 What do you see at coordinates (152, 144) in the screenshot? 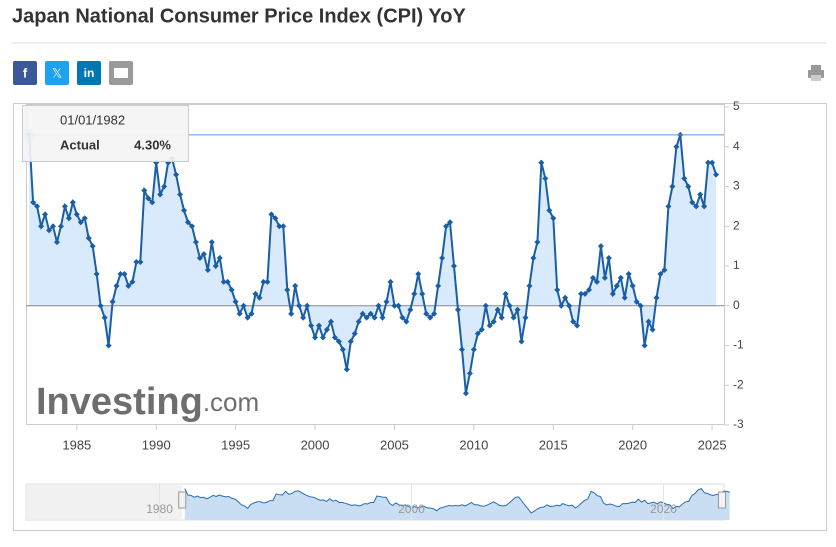
I see `tooltip-value: 4.30%` at bounding box center [152, 144].